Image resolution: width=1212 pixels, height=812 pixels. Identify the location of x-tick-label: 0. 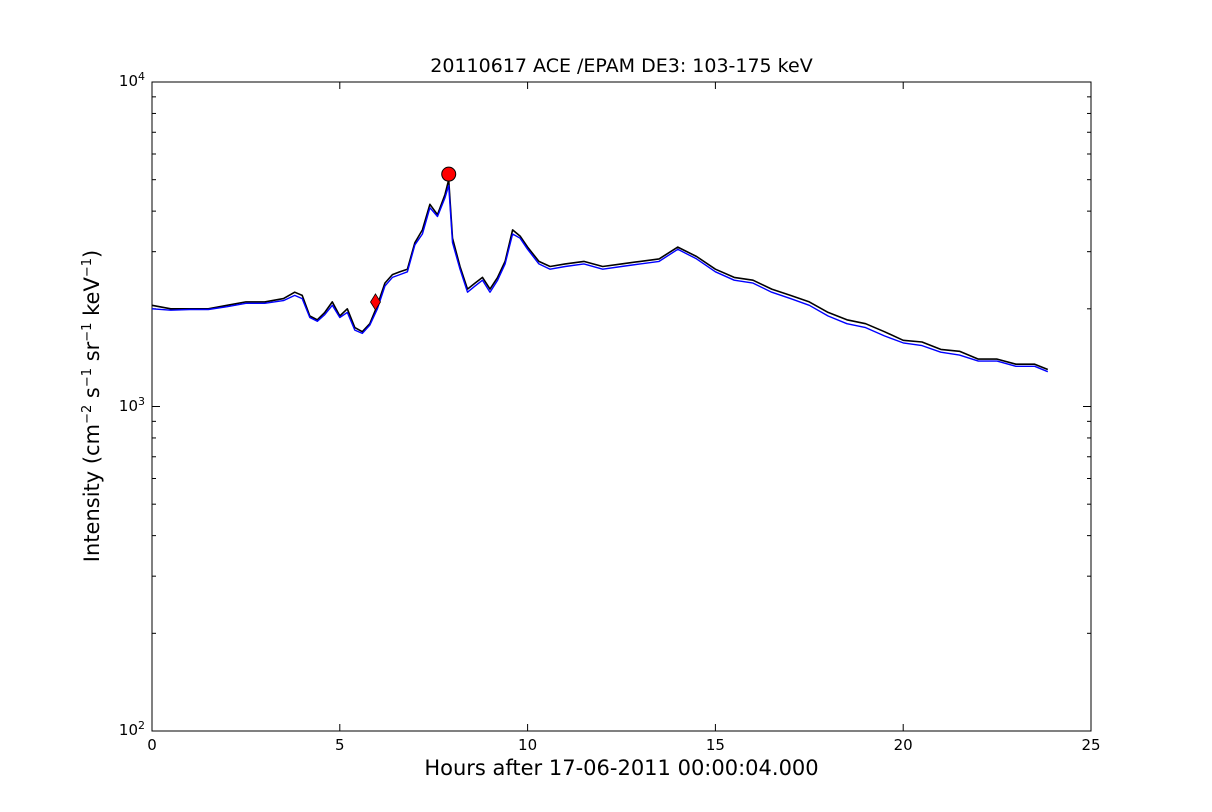
(152, 745).